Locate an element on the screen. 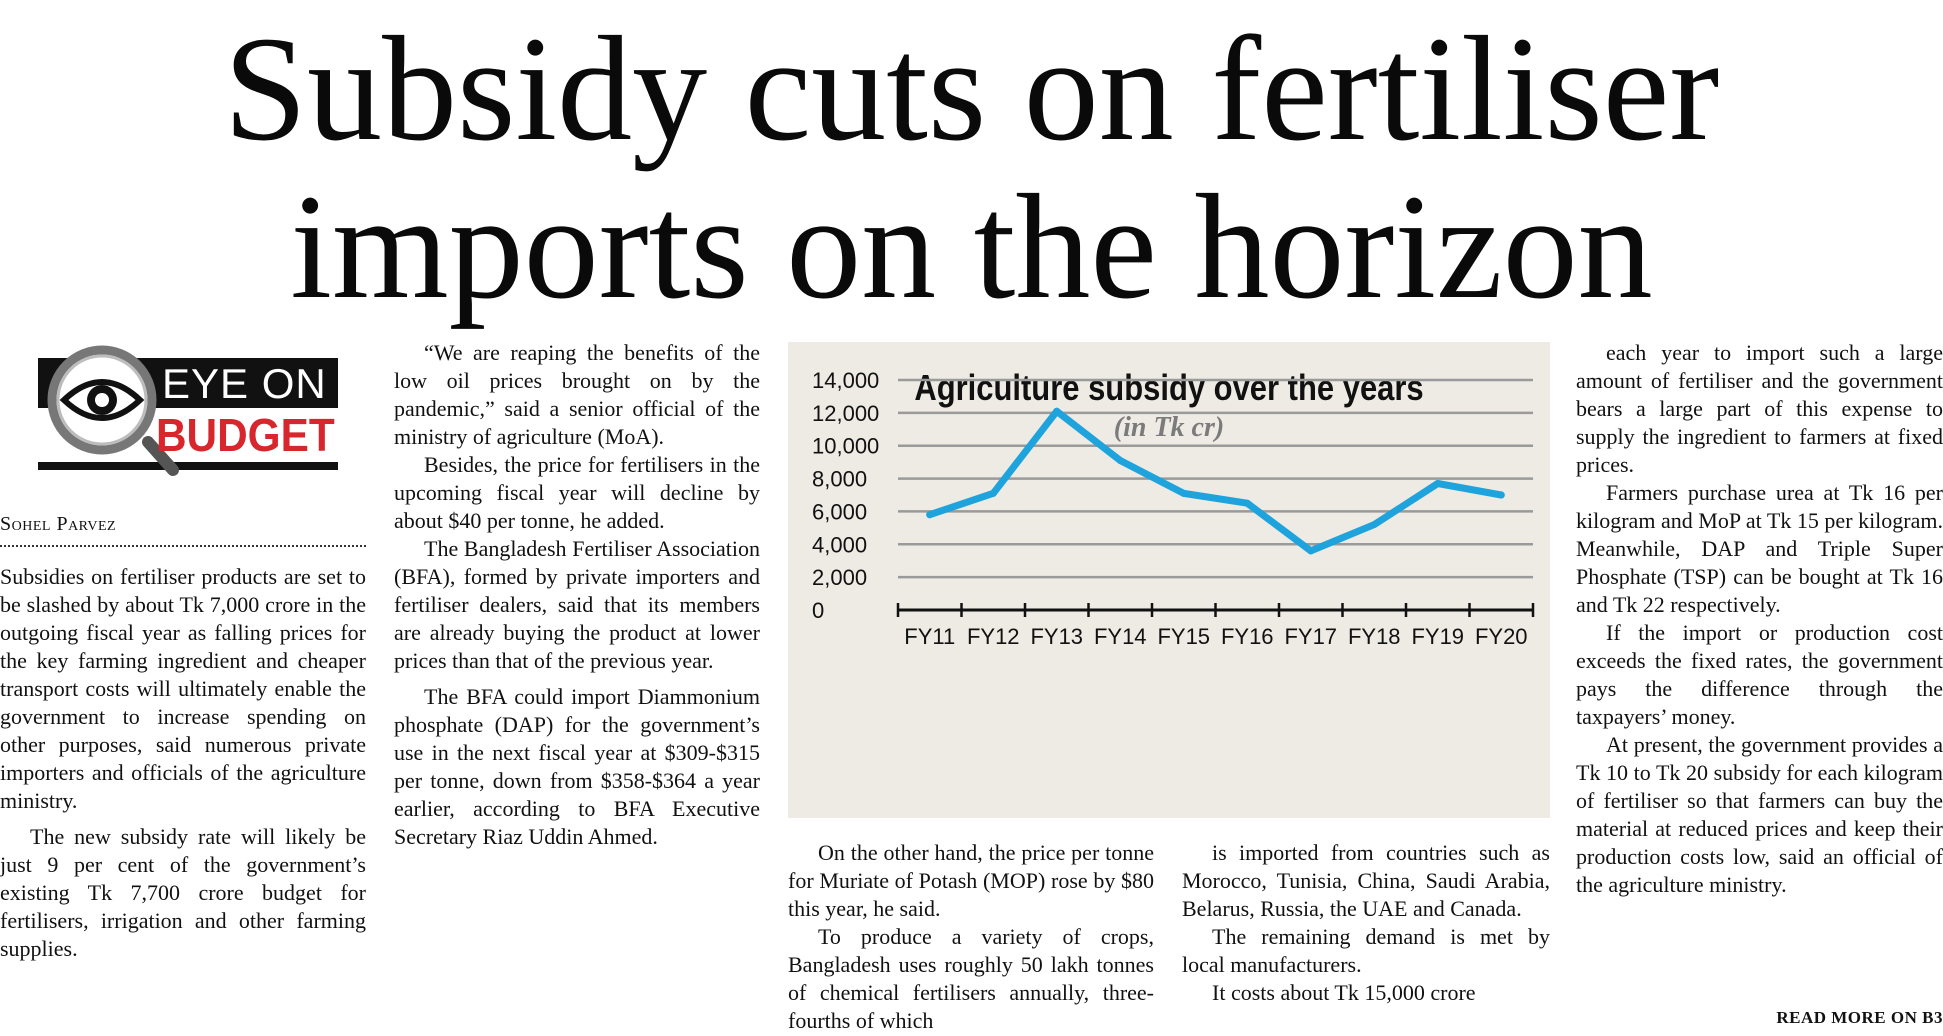 This screenshot has width=1943, height=1036. x-tick-label: FY20 is located at coordinates (1501, 636).